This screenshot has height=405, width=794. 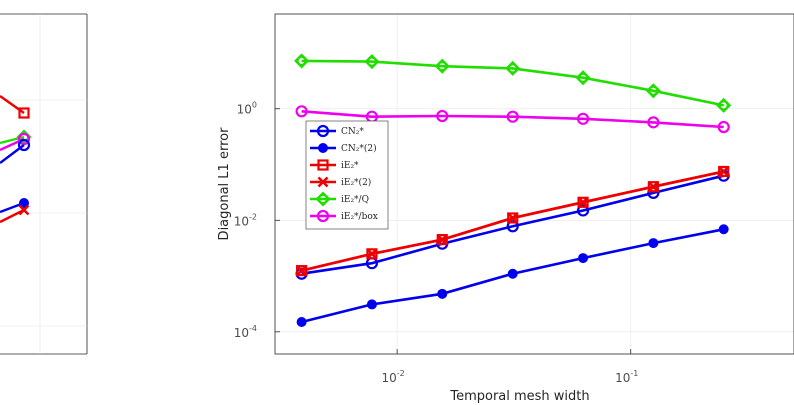 What do you see at coordinates (224, 184) in the screenshot?
I see `y-axis-label: Diagonal L1 error` at bounding box center [224, 184].